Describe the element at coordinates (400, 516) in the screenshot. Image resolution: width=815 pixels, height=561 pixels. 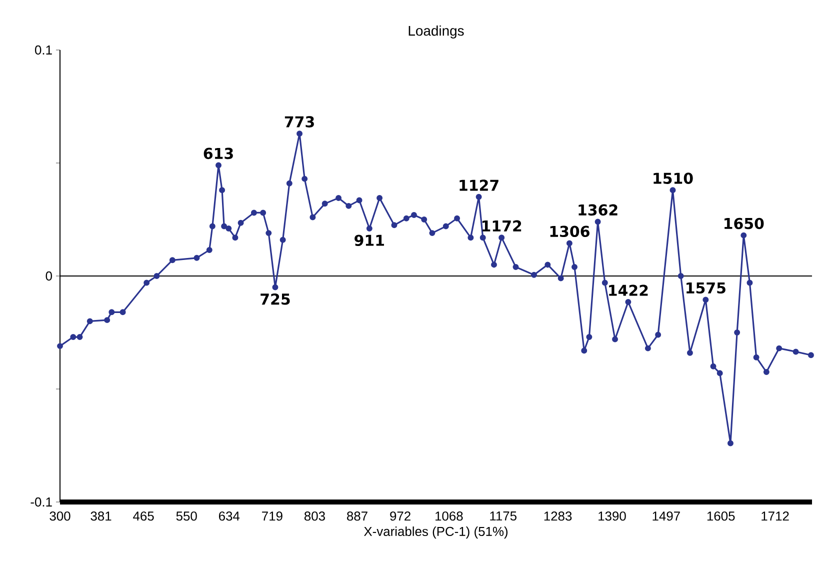
I see `x-tick-label: 972` at that location.